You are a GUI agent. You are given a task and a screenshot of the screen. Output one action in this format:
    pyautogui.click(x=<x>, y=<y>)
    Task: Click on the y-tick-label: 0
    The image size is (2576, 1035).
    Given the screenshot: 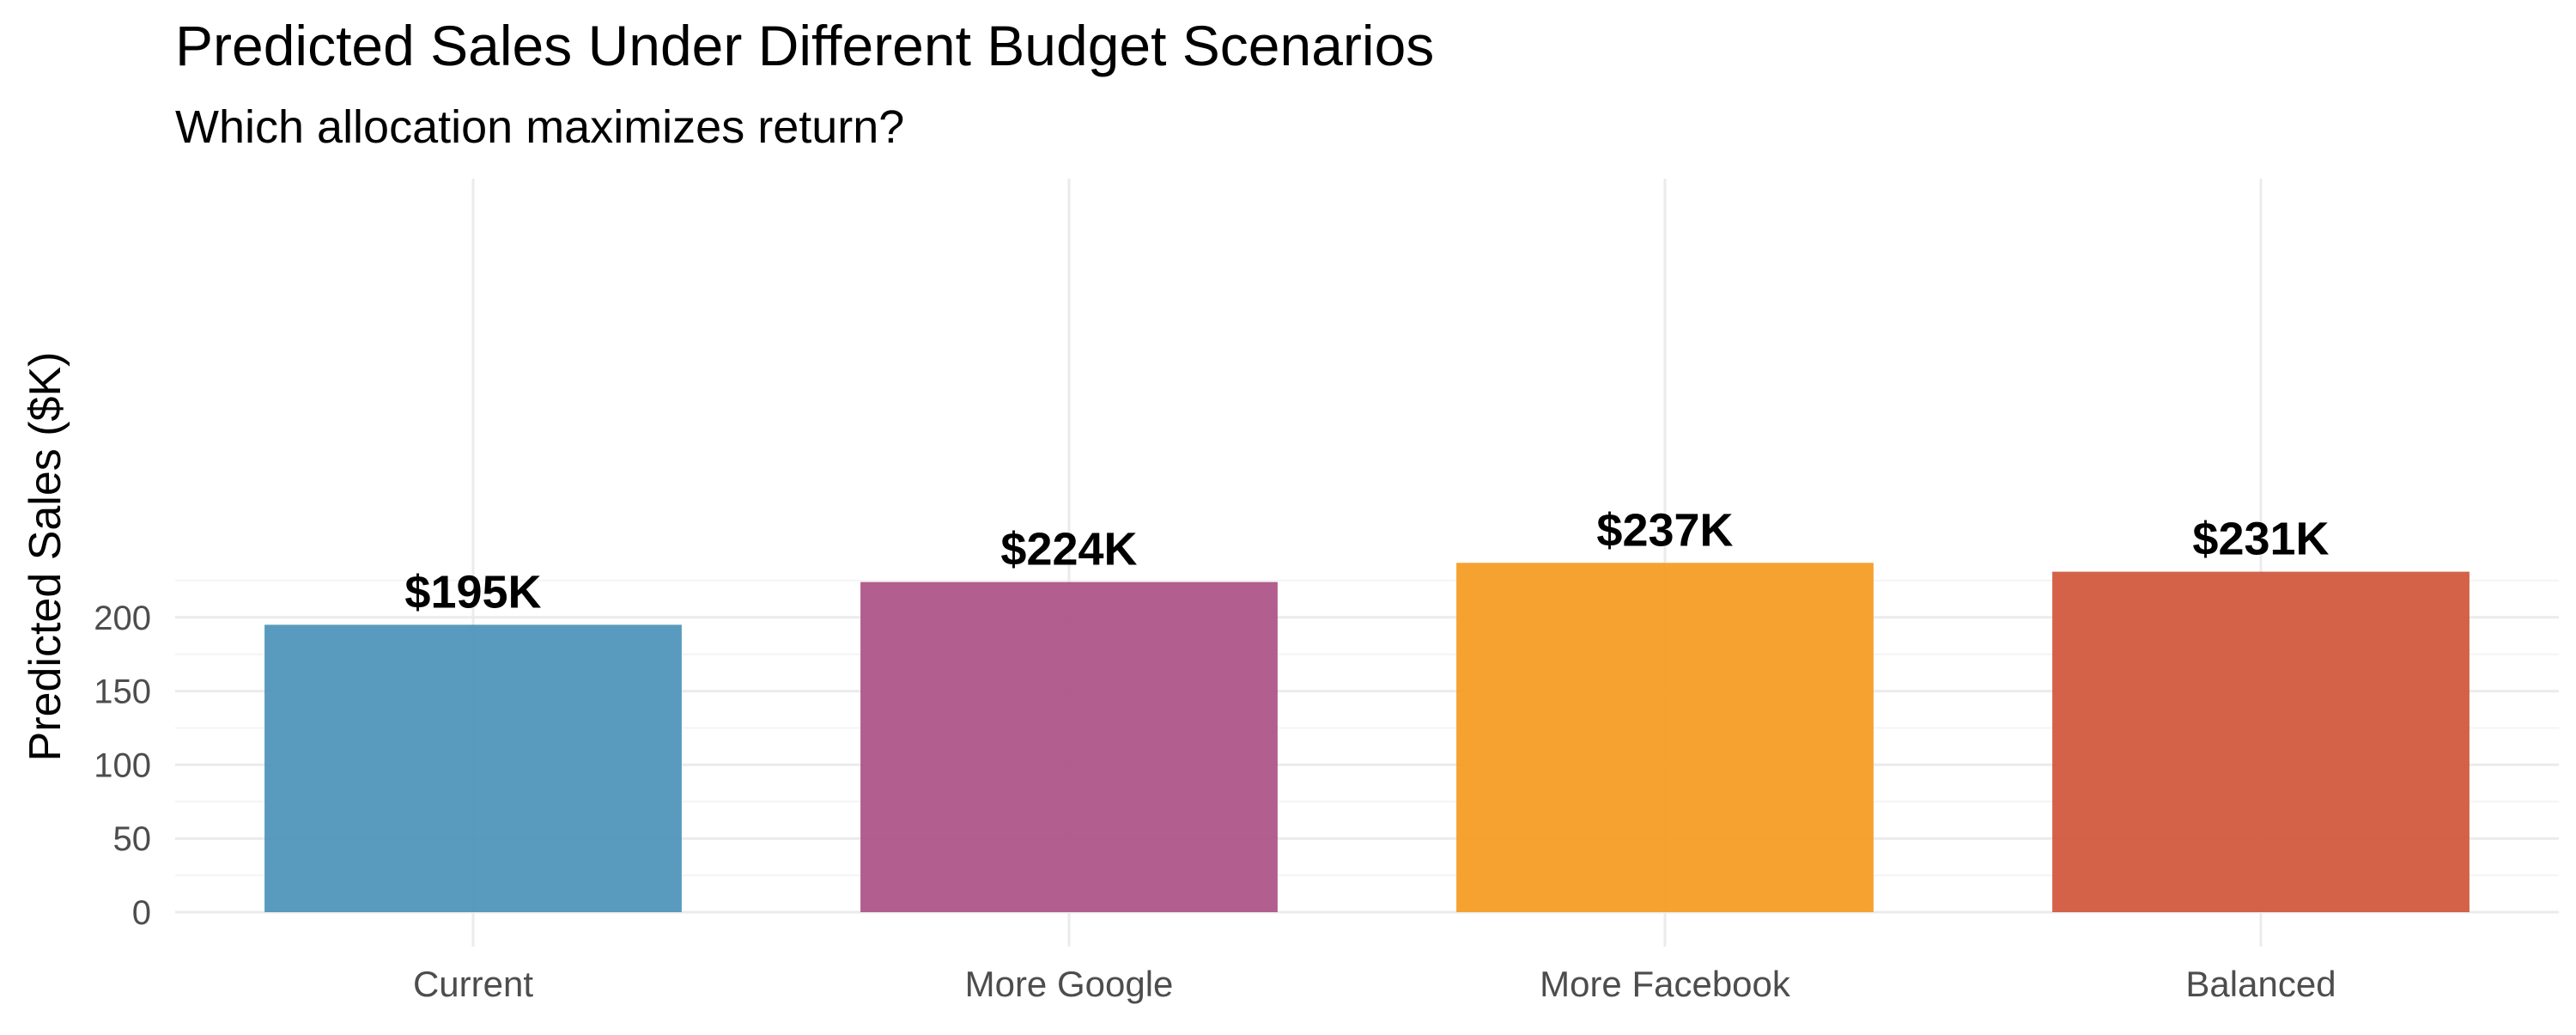 What is the action you would take?
    pyautogui.click(x=142, y=913)
    